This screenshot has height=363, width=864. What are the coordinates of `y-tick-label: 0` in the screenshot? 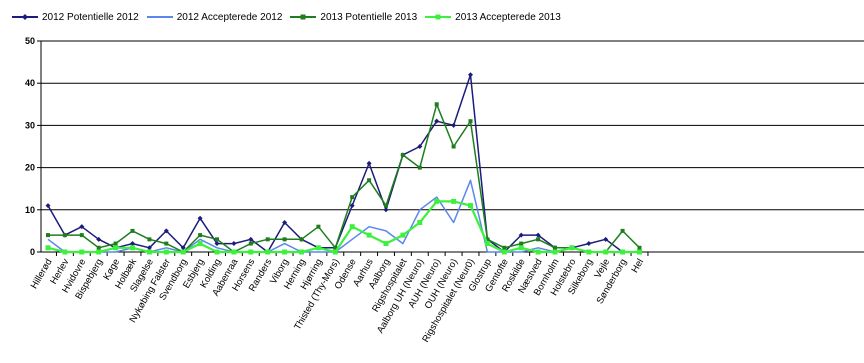 It's located at (32, 252).